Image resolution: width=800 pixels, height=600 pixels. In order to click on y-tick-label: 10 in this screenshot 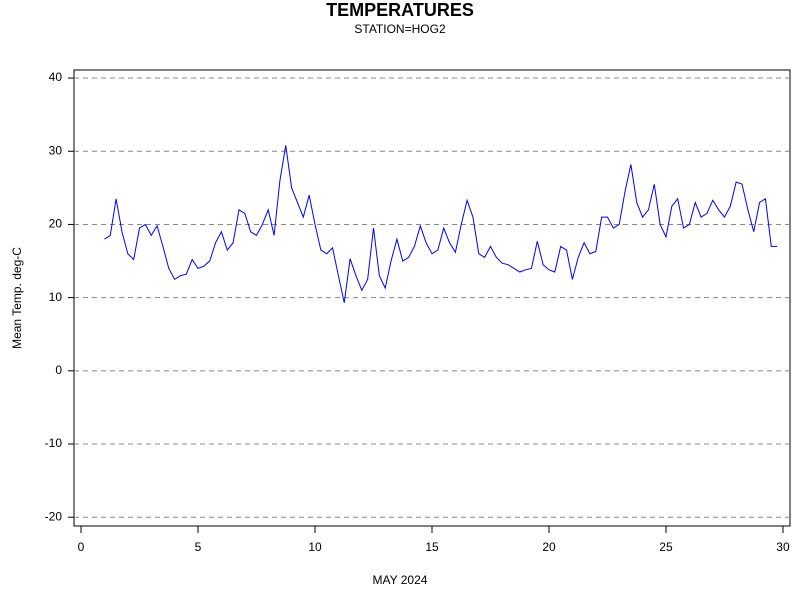, I will do `click(56, 297)`.